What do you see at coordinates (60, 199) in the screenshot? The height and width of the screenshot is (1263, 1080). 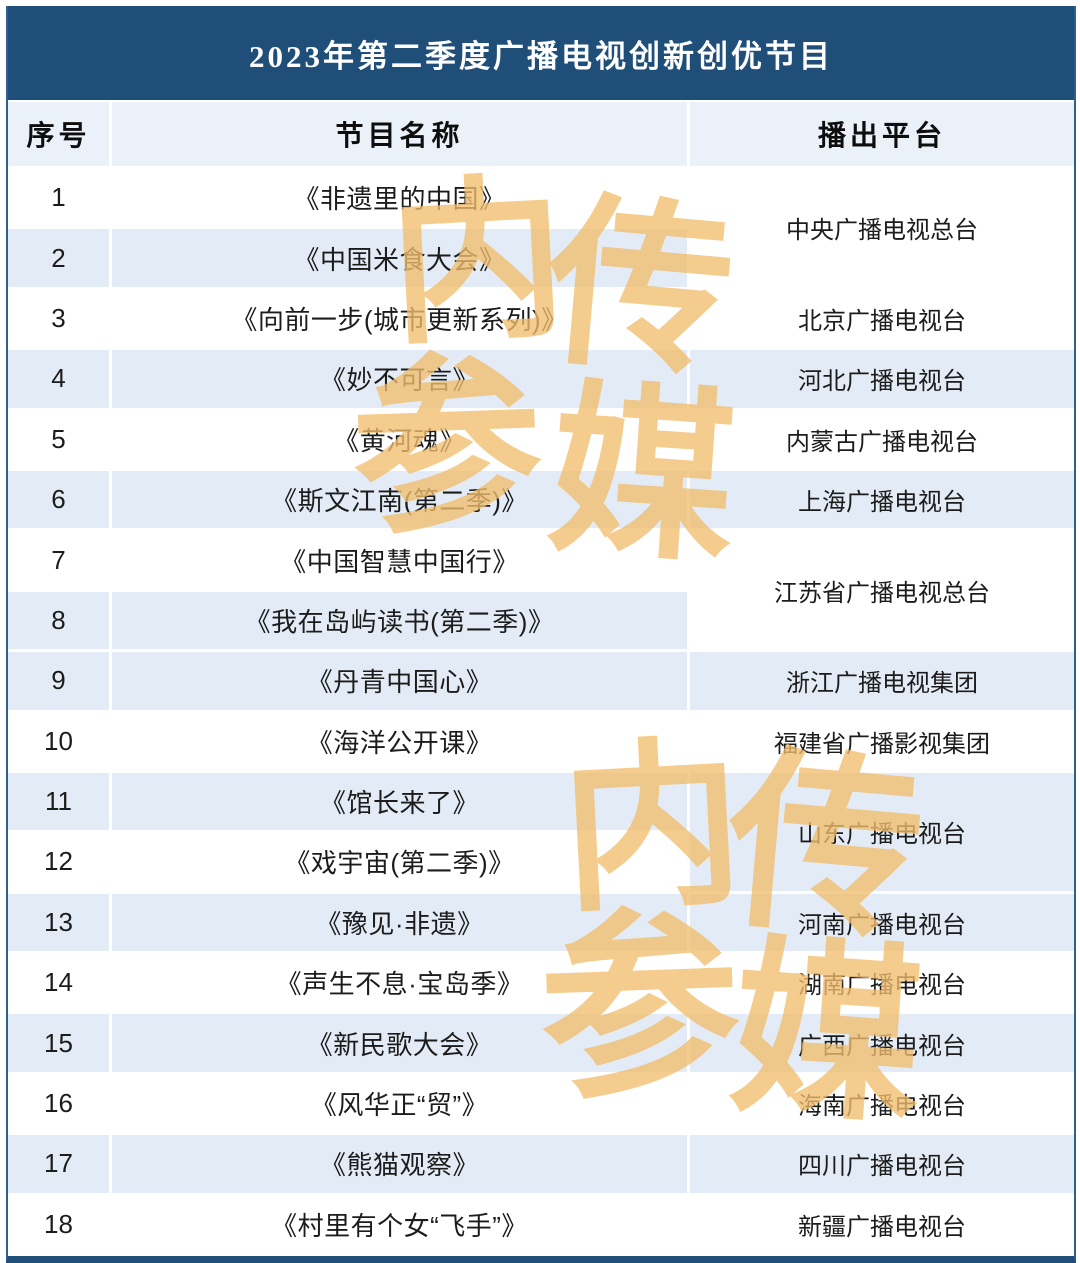 I see `row-number-cell: 1` at bounding box center [60, 199].